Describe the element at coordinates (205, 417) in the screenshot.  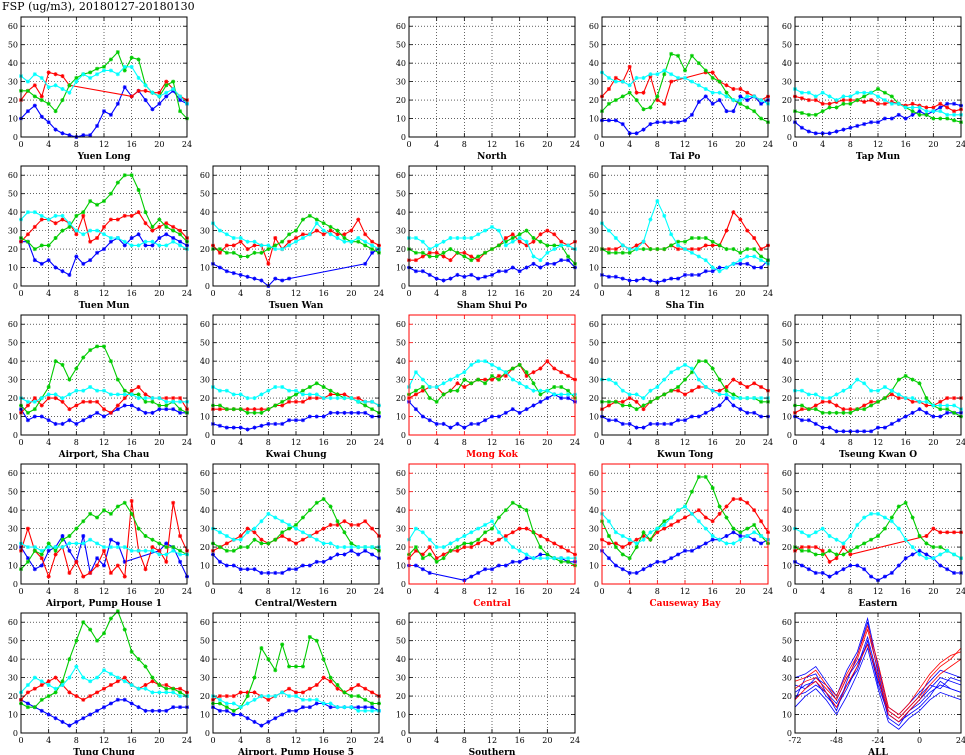
I see `y-tick-label: 10` at that location.